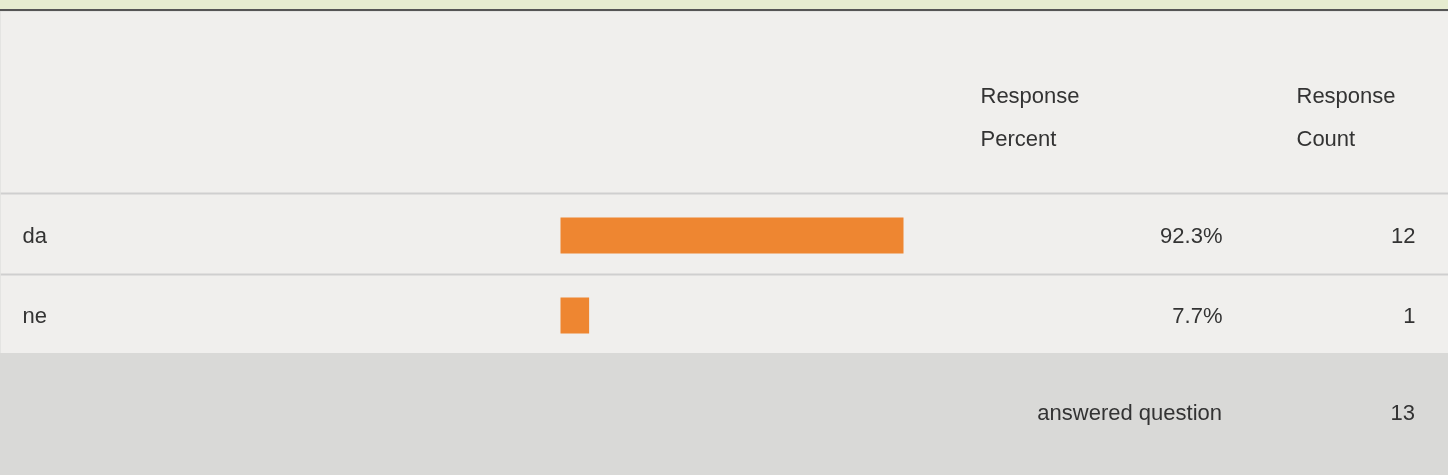 This screenshot has height=475, width=1448. What do you see at coordinates (1129, 413) in the screenshot?
I see `text: answered question` at bounding box center [1129, 413].